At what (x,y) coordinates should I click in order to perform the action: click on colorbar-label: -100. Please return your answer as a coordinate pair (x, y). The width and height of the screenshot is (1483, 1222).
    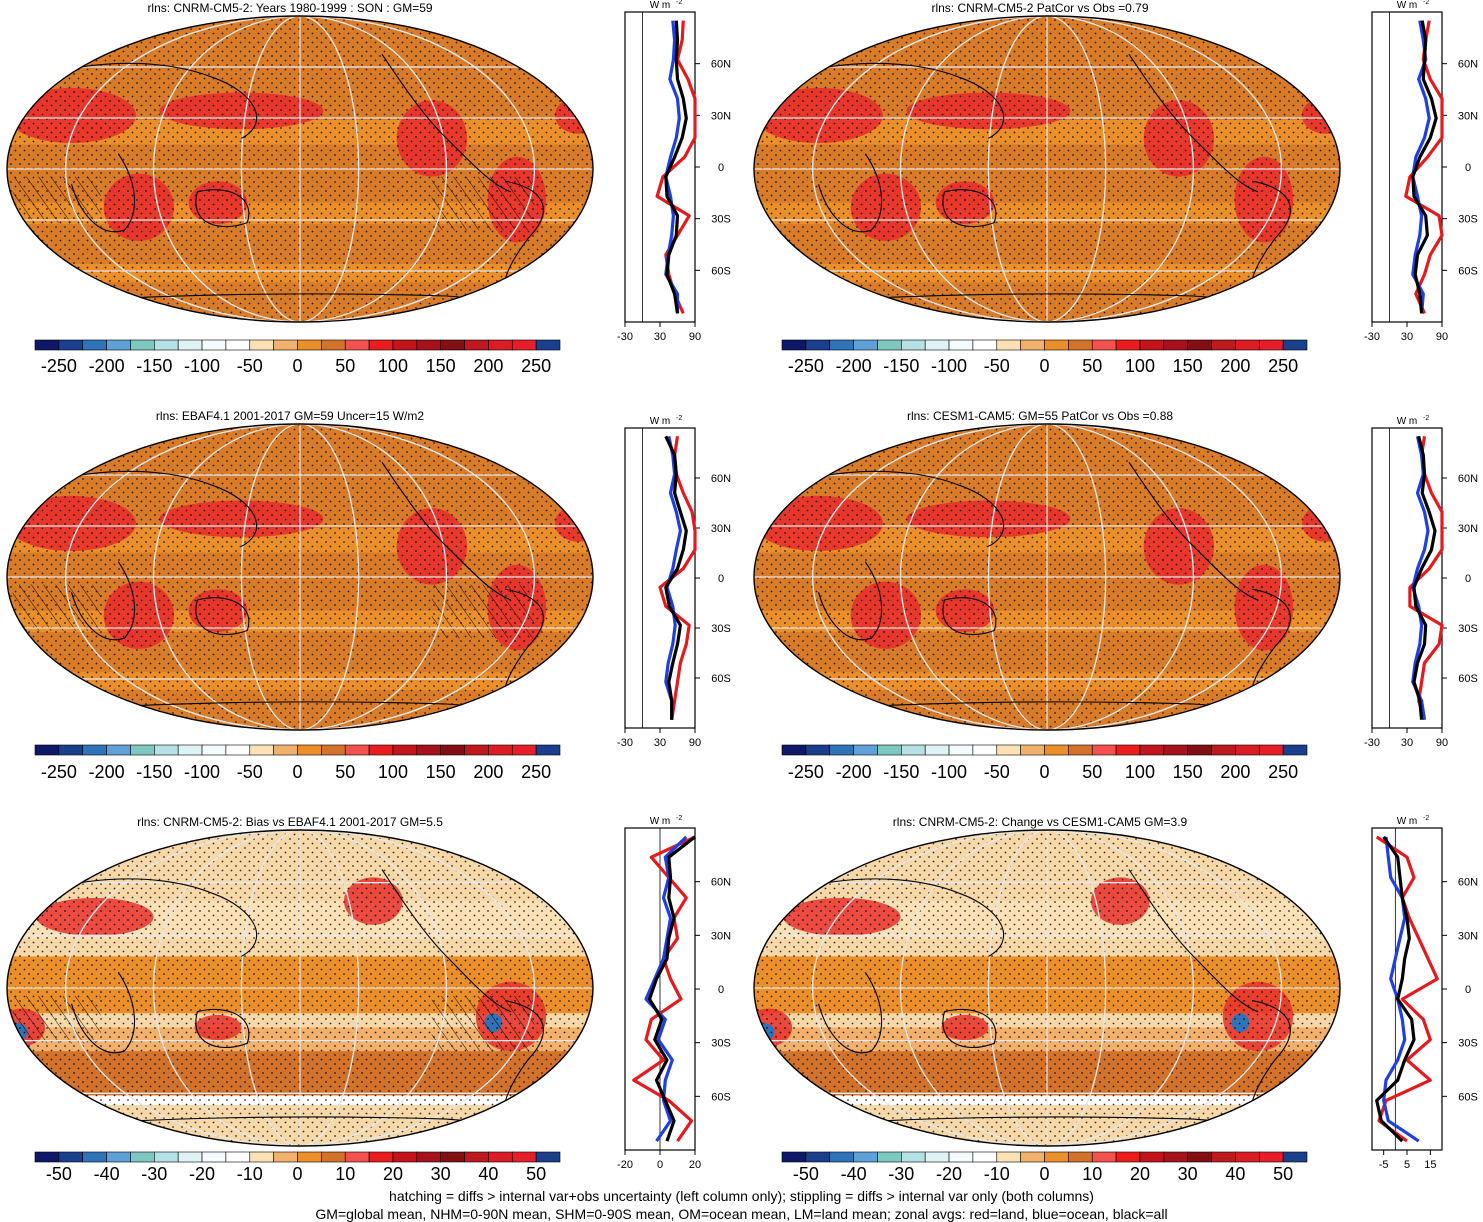
    Looking at the image, I should click on (202, 772).